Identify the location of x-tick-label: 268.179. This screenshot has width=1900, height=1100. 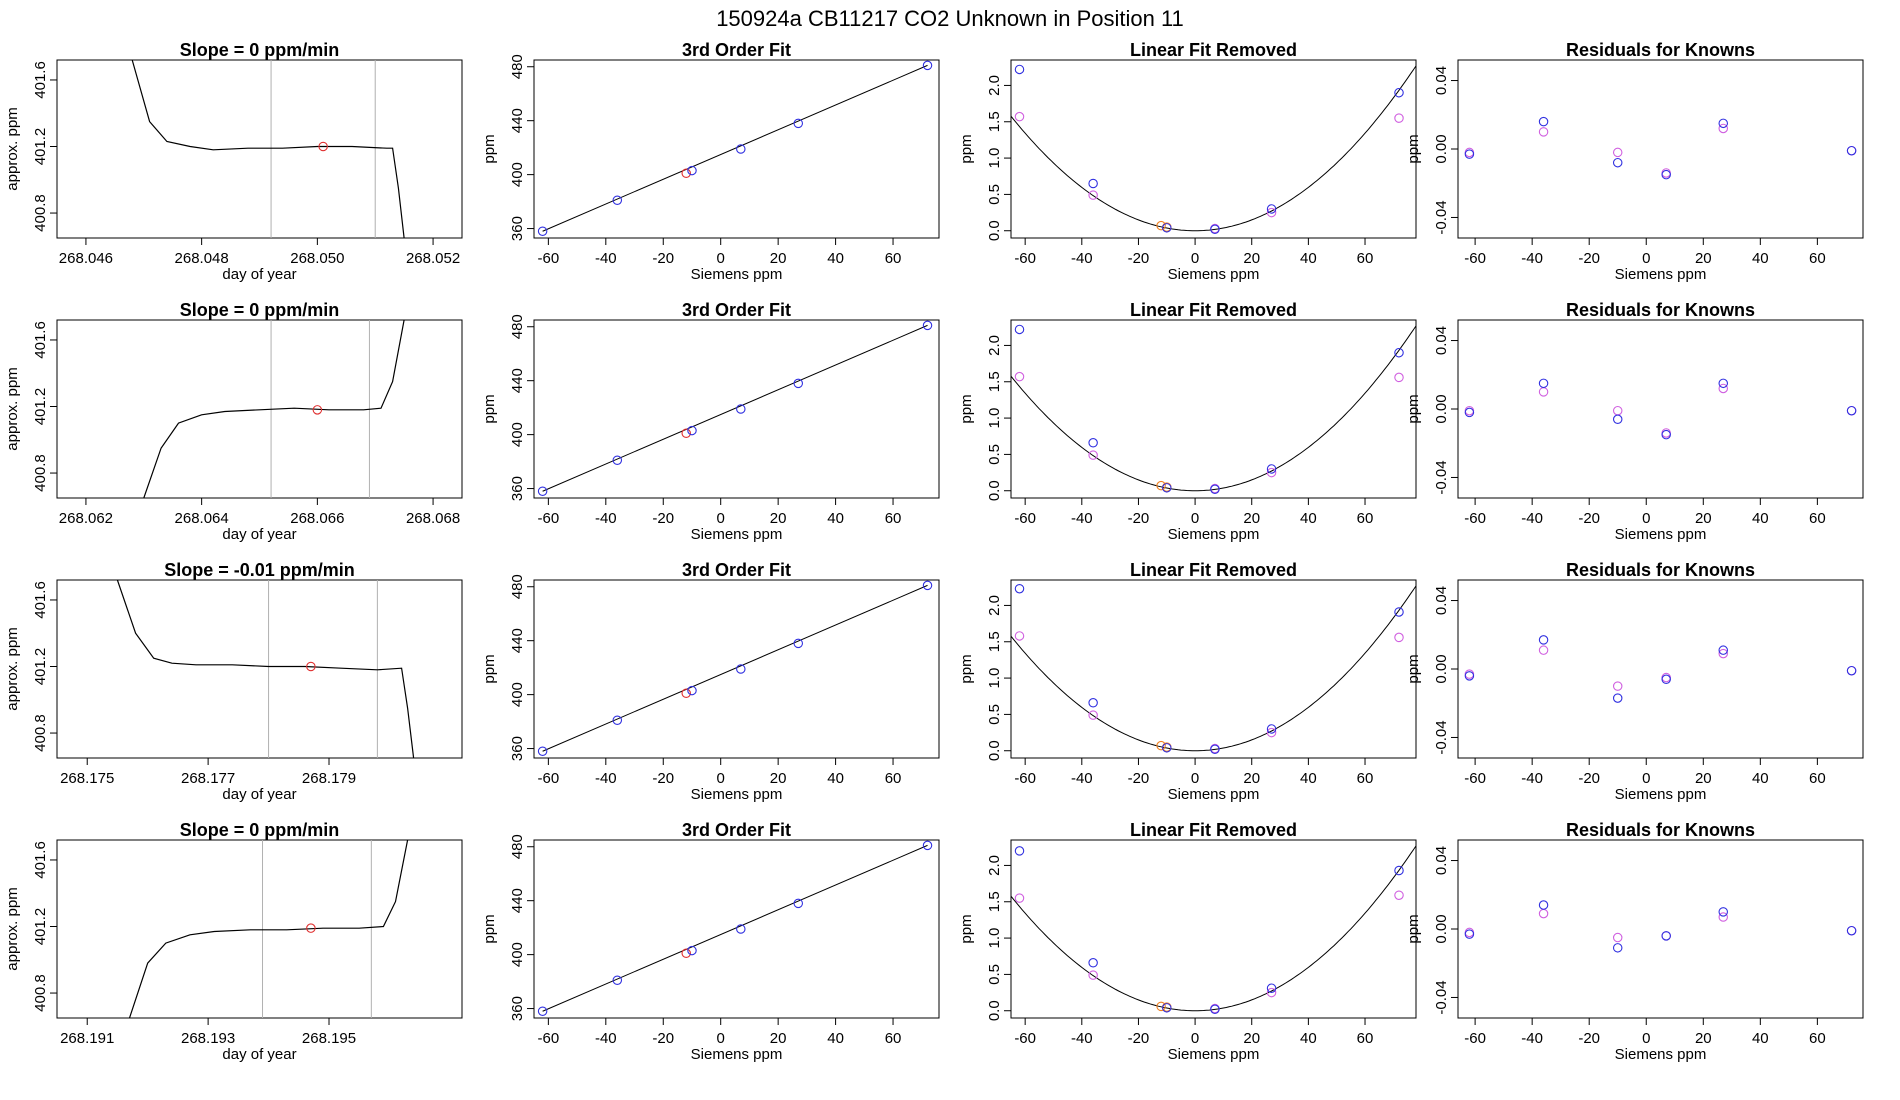
(329, 778).